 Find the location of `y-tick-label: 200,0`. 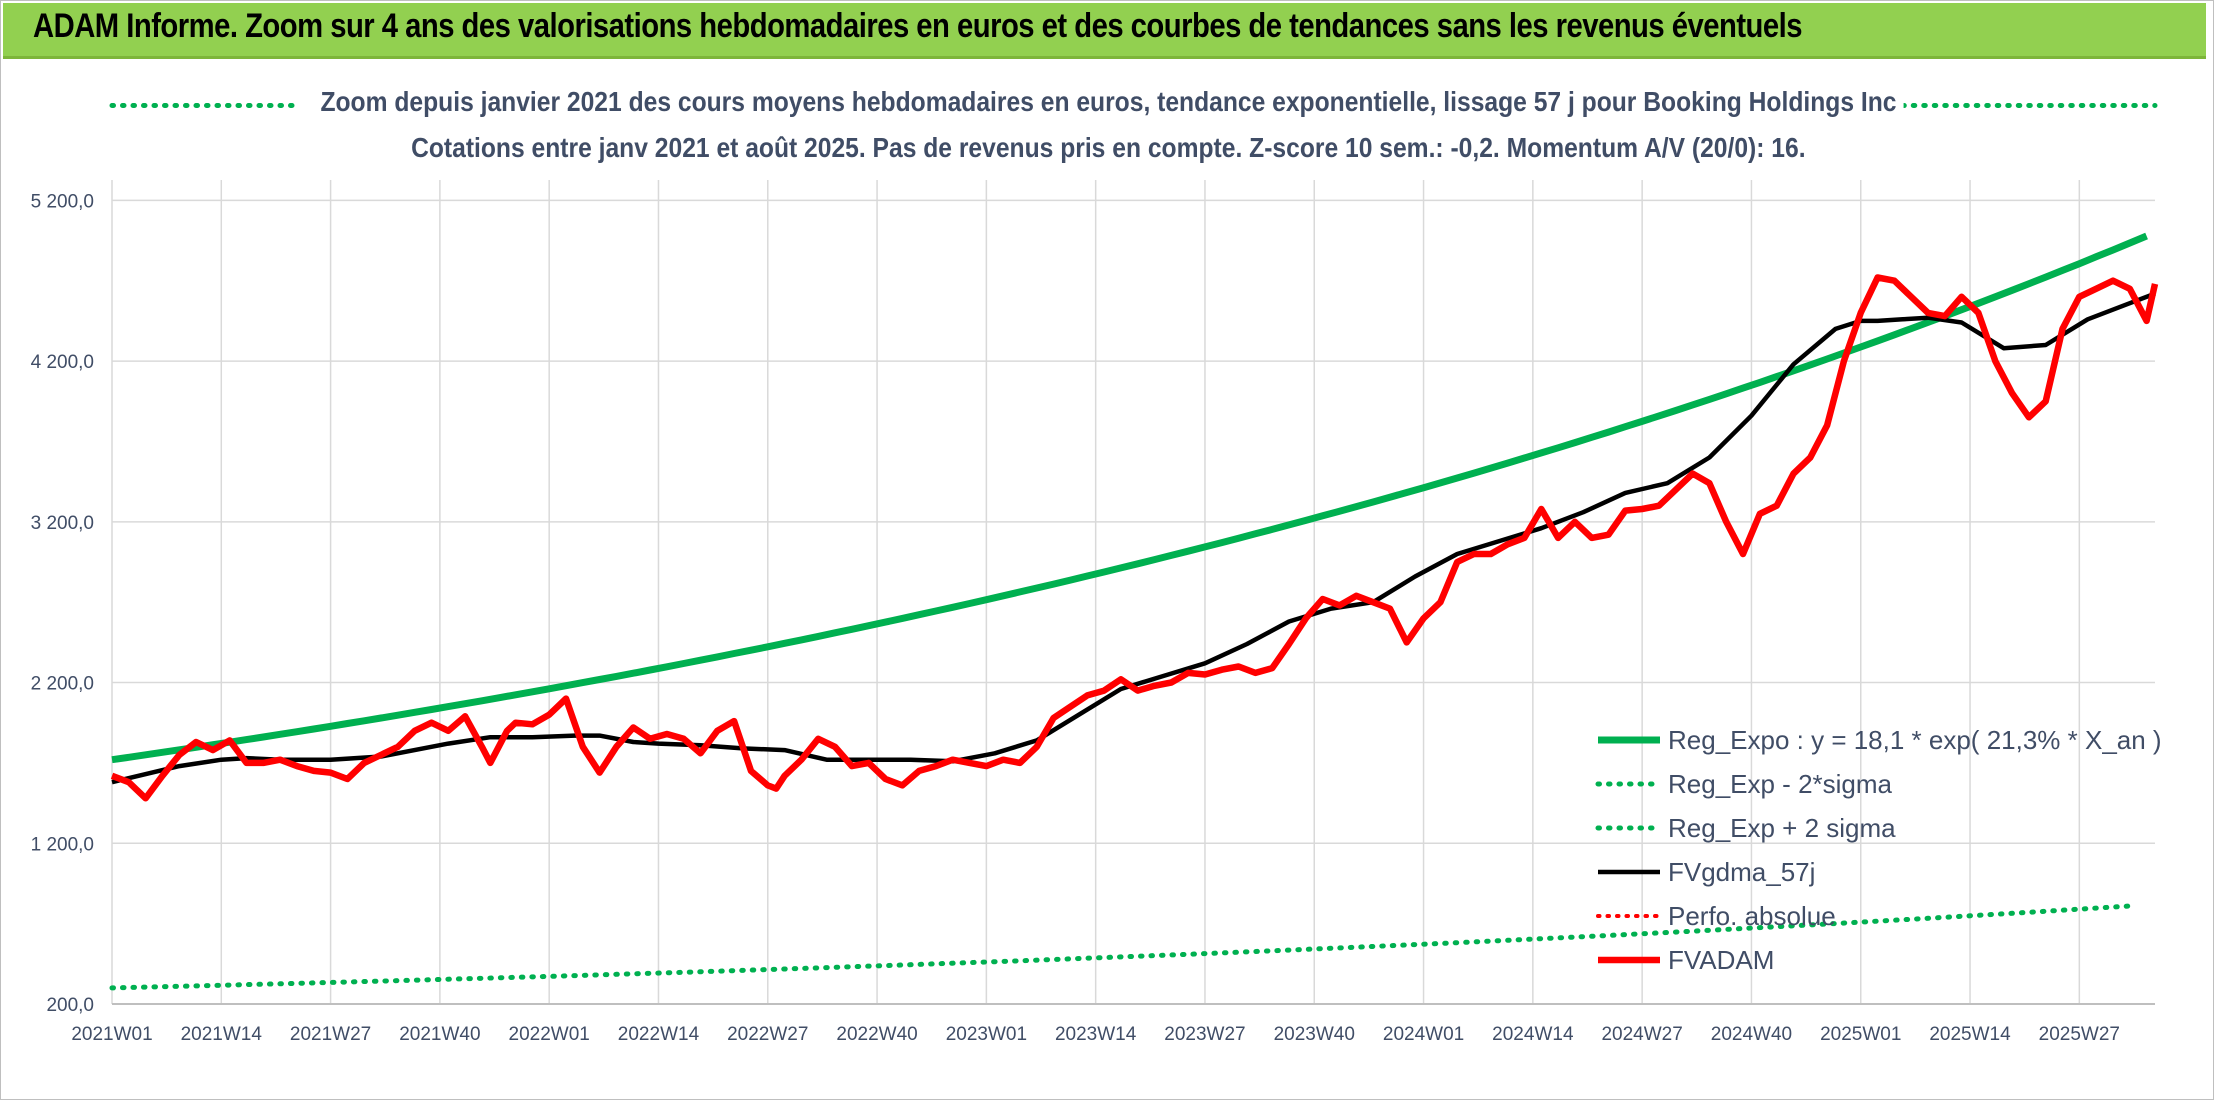

y-tick-label: 200,0 is located at coordinates (70, 1005).